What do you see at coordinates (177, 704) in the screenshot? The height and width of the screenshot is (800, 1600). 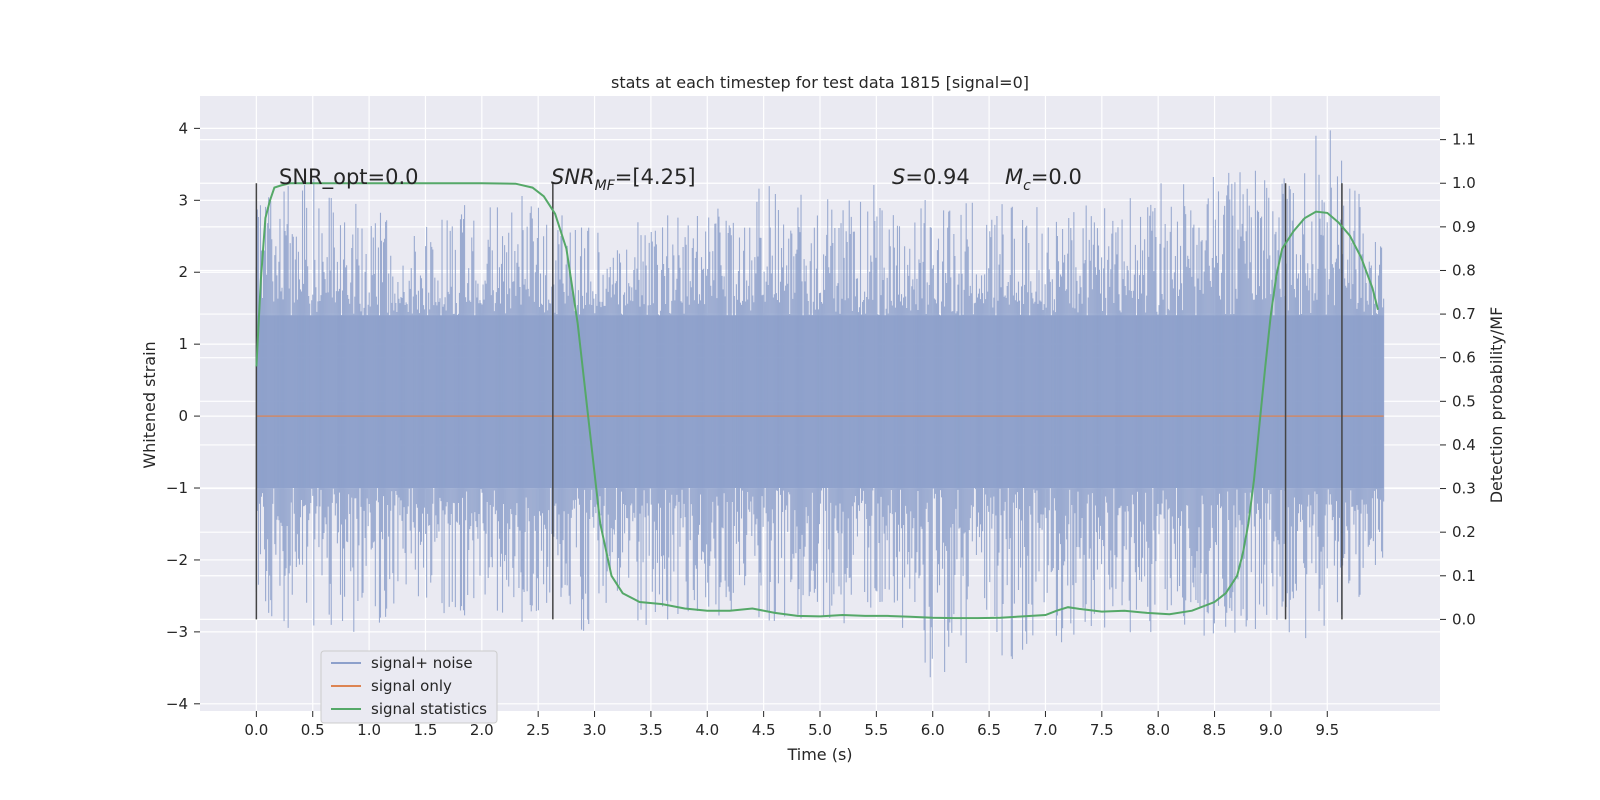 I see `y-tick-label-8: −4` at bounding box center [177, 704].